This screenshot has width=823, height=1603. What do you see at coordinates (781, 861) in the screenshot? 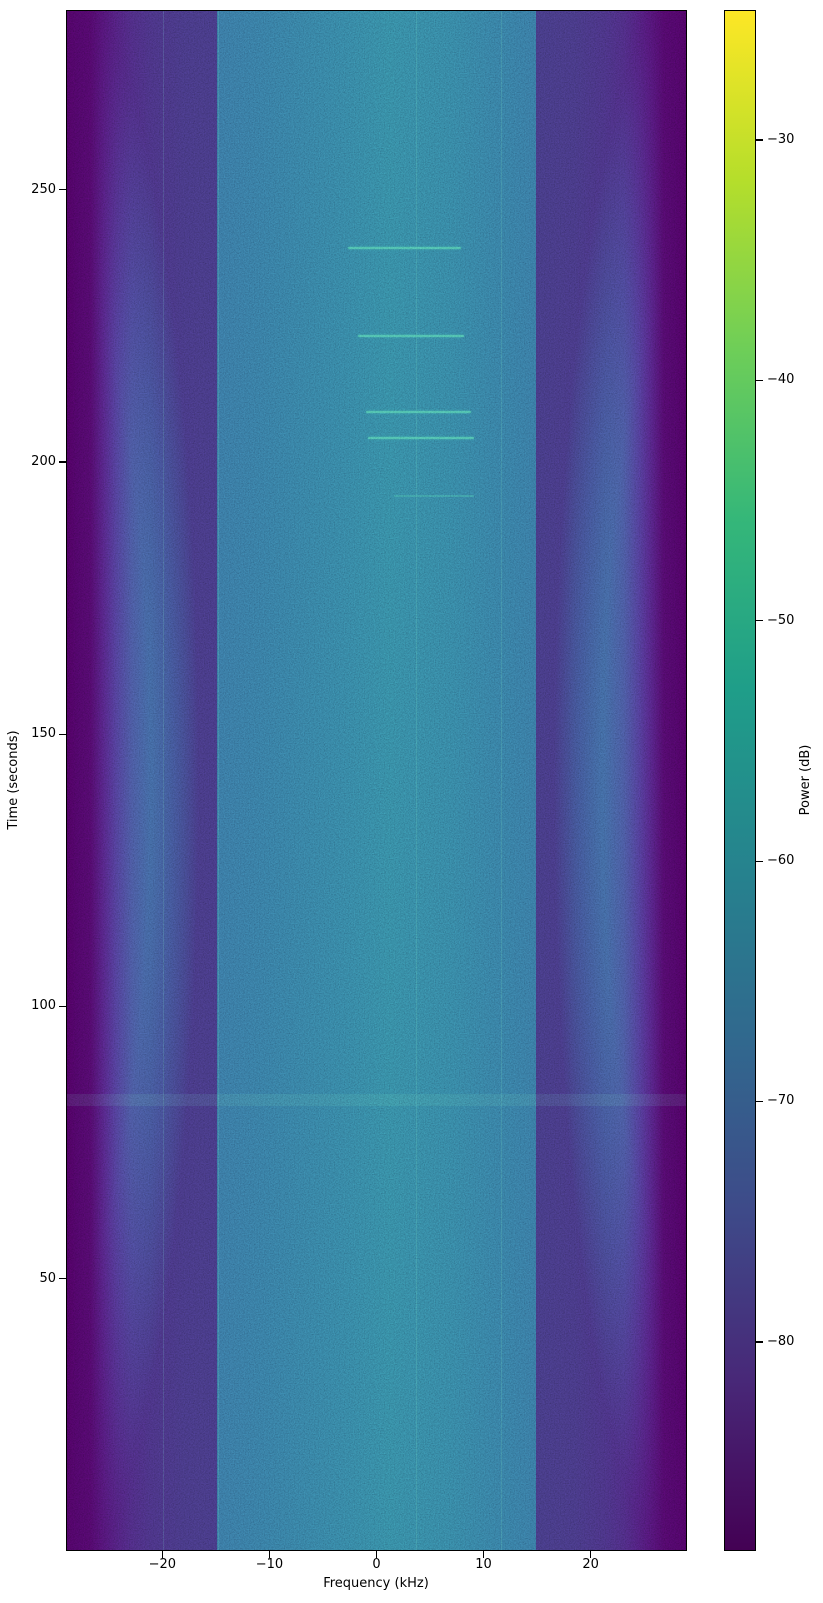
I see `colorbar-tick-label: −60` at bounding box center [781, 861].